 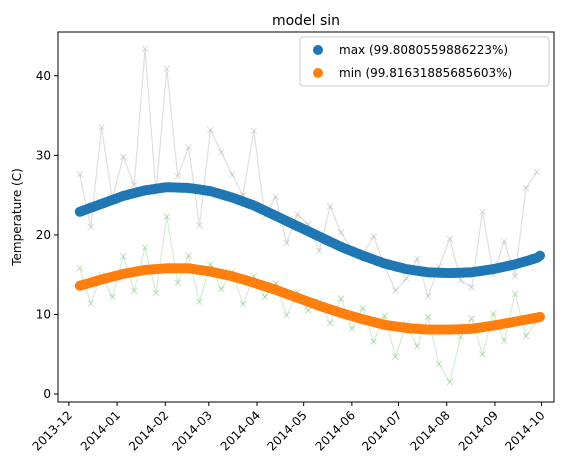 I want to click on x-tick-label-3: 2014-03, so click(x=192, y=430).